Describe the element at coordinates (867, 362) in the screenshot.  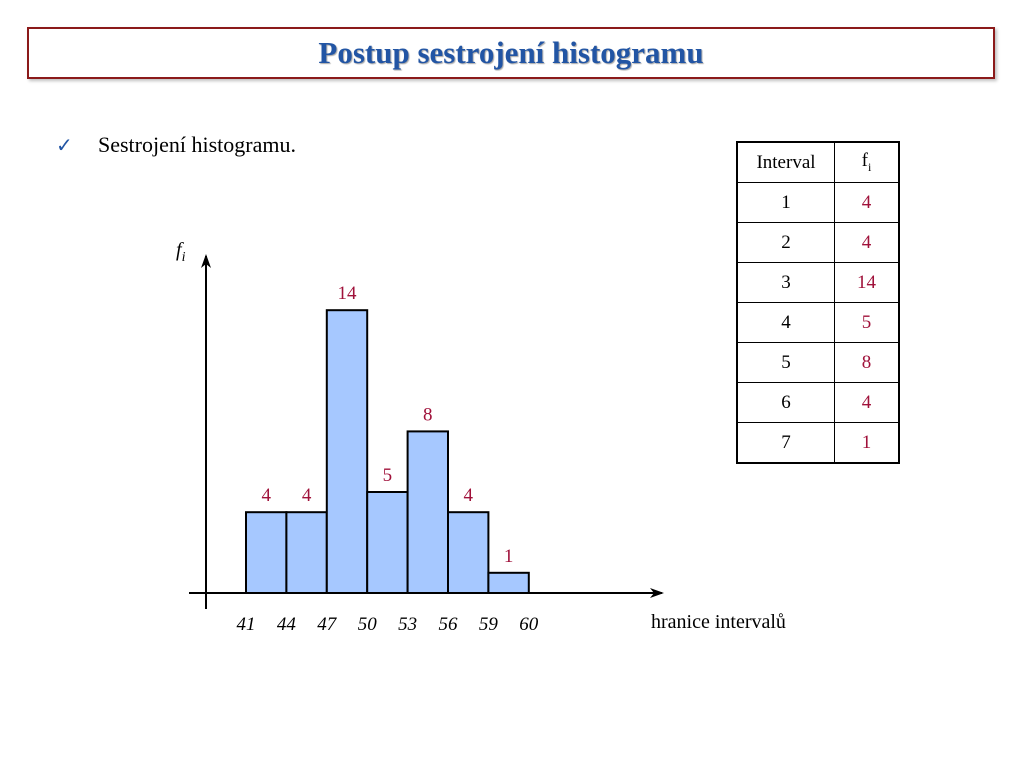
I see `table-cell-frequency: 8` at that location.